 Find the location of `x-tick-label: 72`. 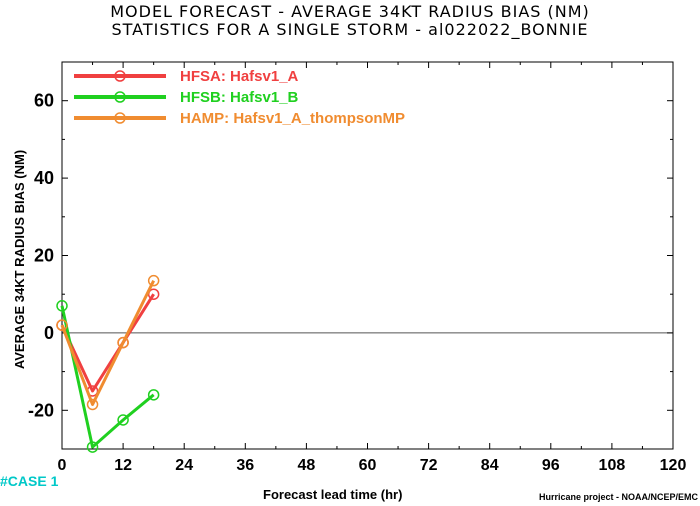

x-tick-label: 72 is located at coordinates (429, 465).